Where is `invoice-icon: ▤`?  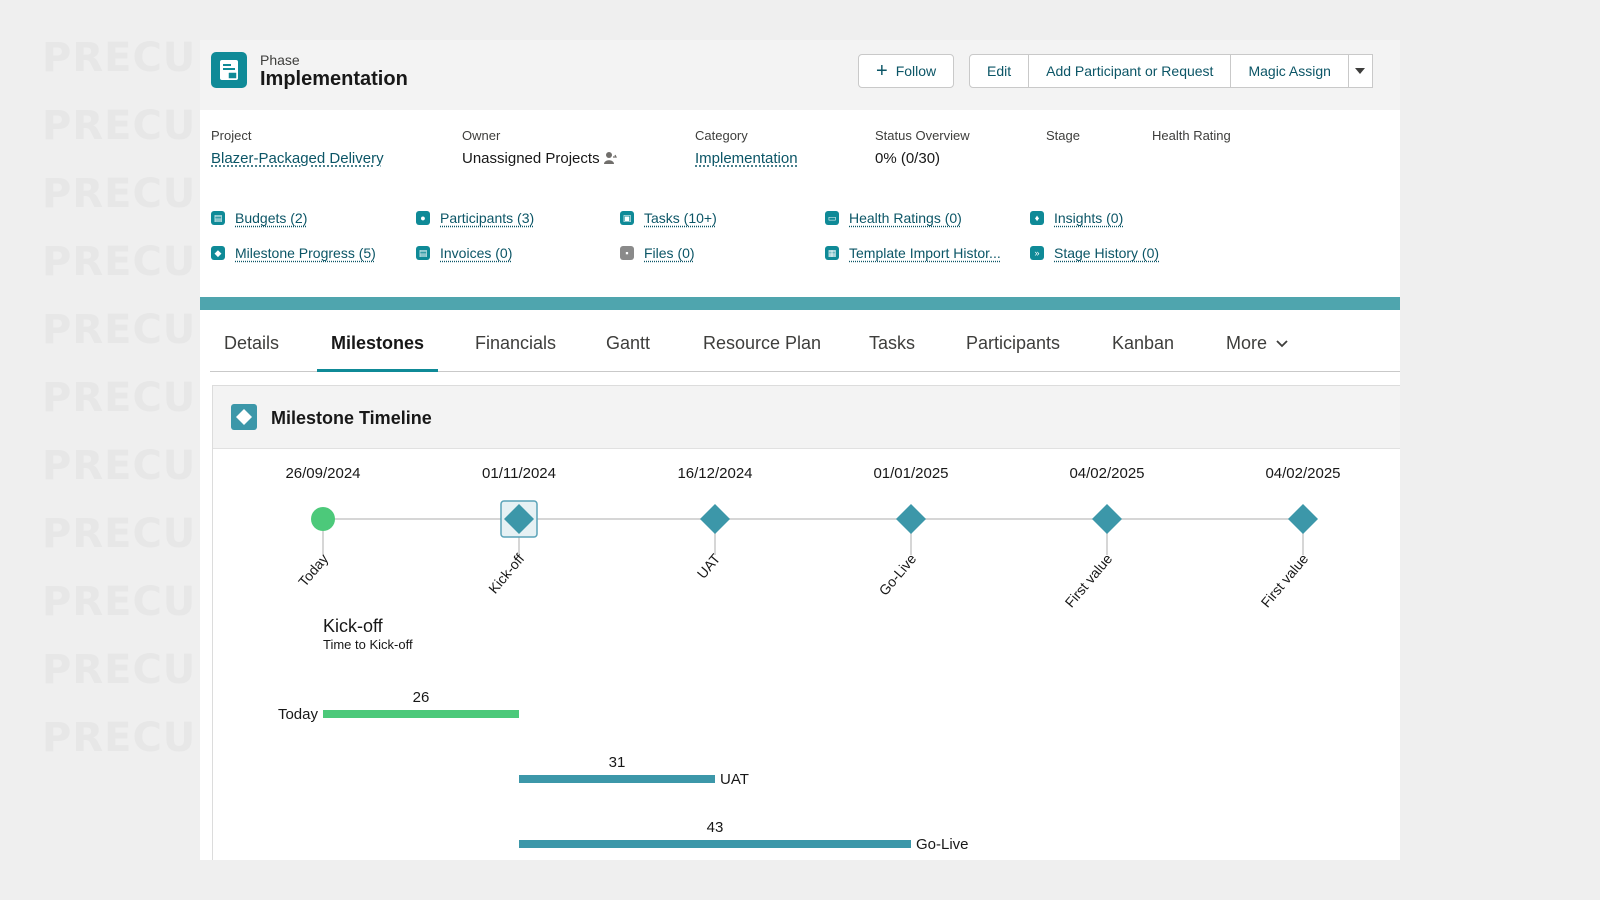 invoice-icon: ▤ is located at coordinates (423, 253).